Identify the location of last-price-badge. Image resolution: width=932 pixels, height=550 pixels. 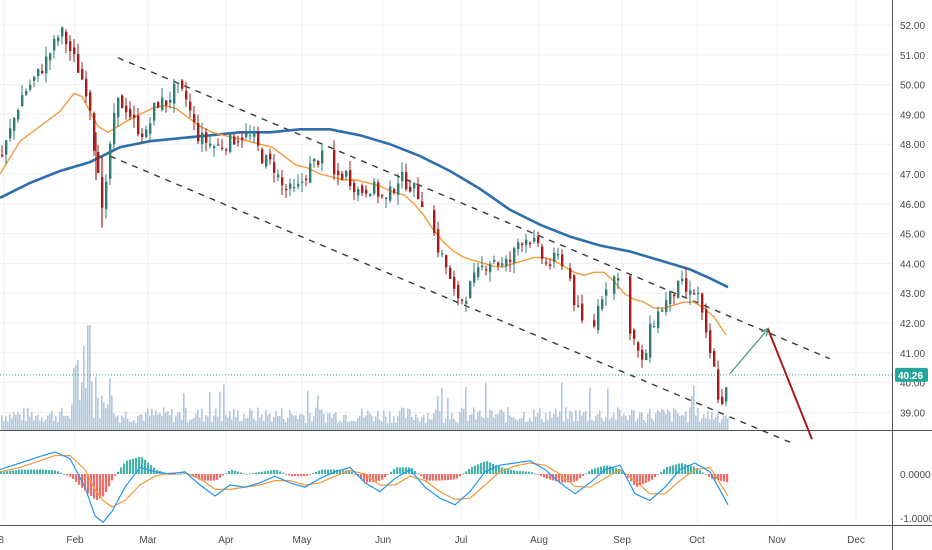
(911, 374).